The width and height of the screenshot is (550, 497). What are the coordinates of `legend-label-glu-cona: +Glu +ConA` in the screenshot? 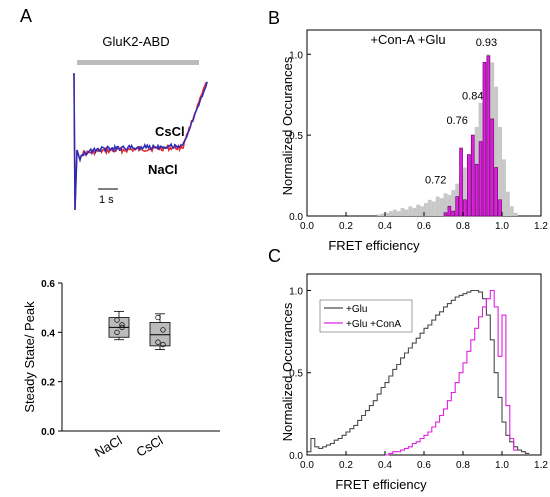 It's located at (373, 324).